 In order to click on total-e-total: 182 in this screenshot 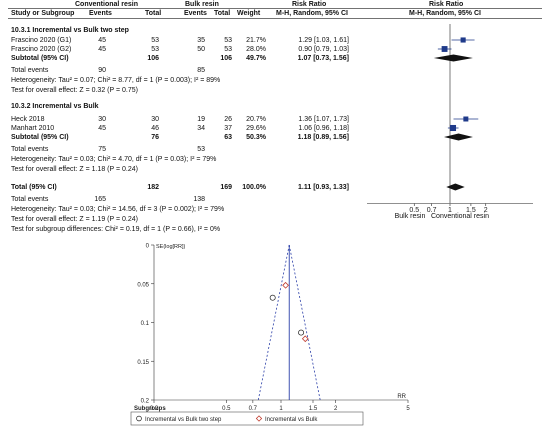, I will do `click(153, 187)`.